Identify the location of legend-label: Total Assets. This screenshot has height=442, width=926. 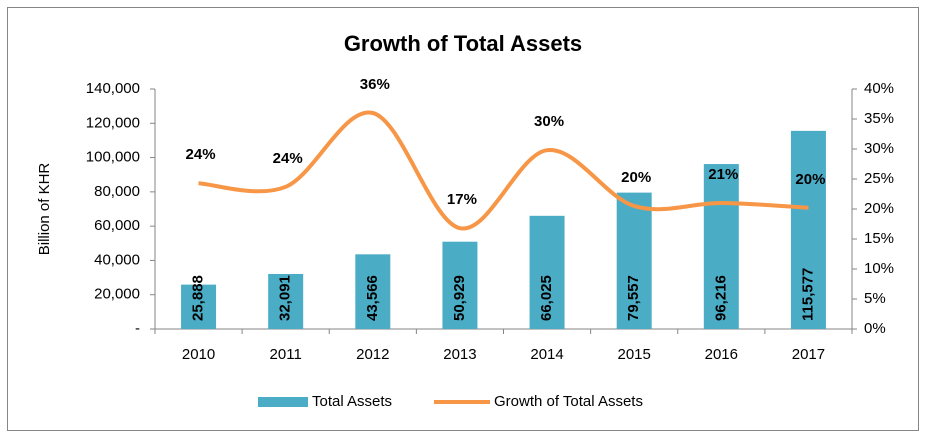
(352, 401).